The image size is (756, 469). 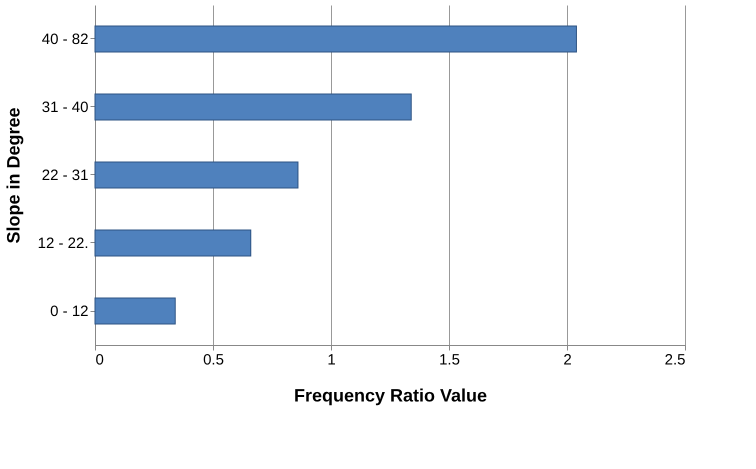 What do you see at coordinates (213, 360) in the screenshot?
I see `x-tick-label: 0.5` at bounding box center [213, 360].